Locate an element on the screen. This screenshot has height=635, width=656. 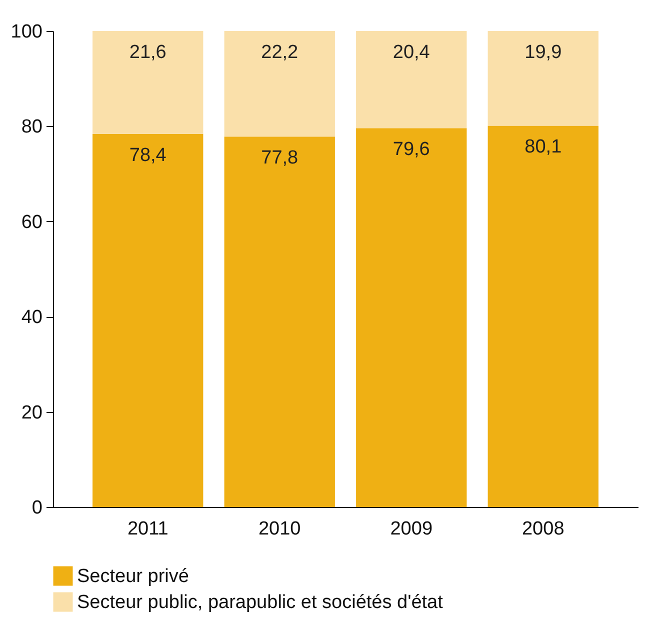
data-label: 21,6 is located at coordinates (147, 52).